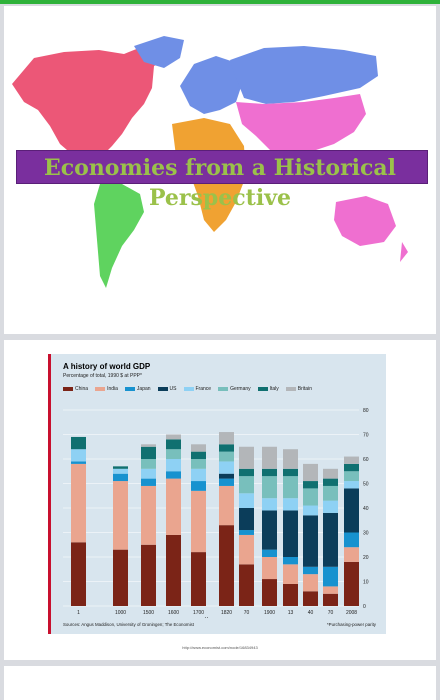  I want to click on legend-label: China, so click(82, 389).